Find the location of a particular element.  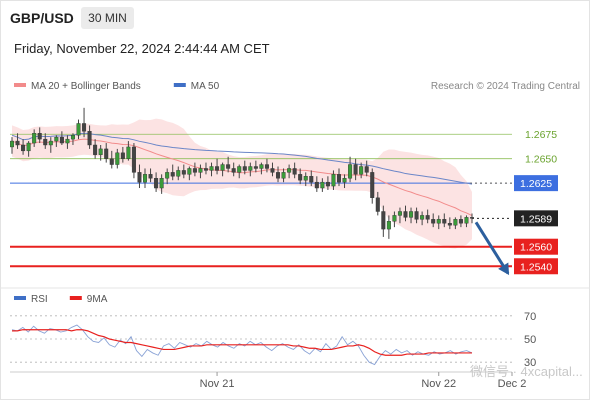

forecast-arrow-head is located at coordinates (504, 269).